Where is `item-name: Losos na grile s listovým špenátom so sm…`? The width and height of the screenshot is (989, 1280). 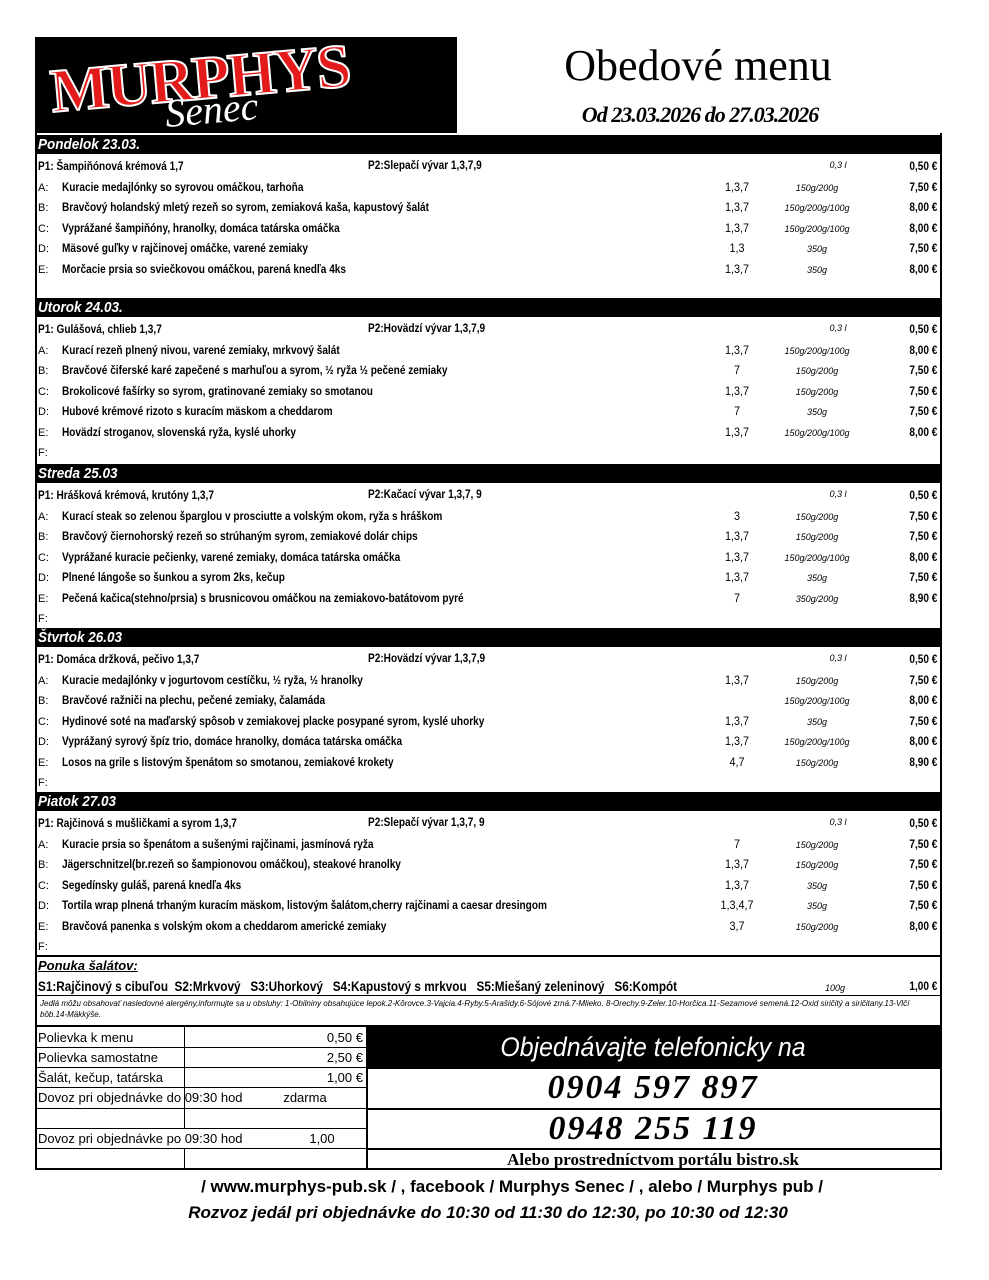
item-name: Losos na grile s listovým špenátom so sm… is located at coordinates (228, 761).